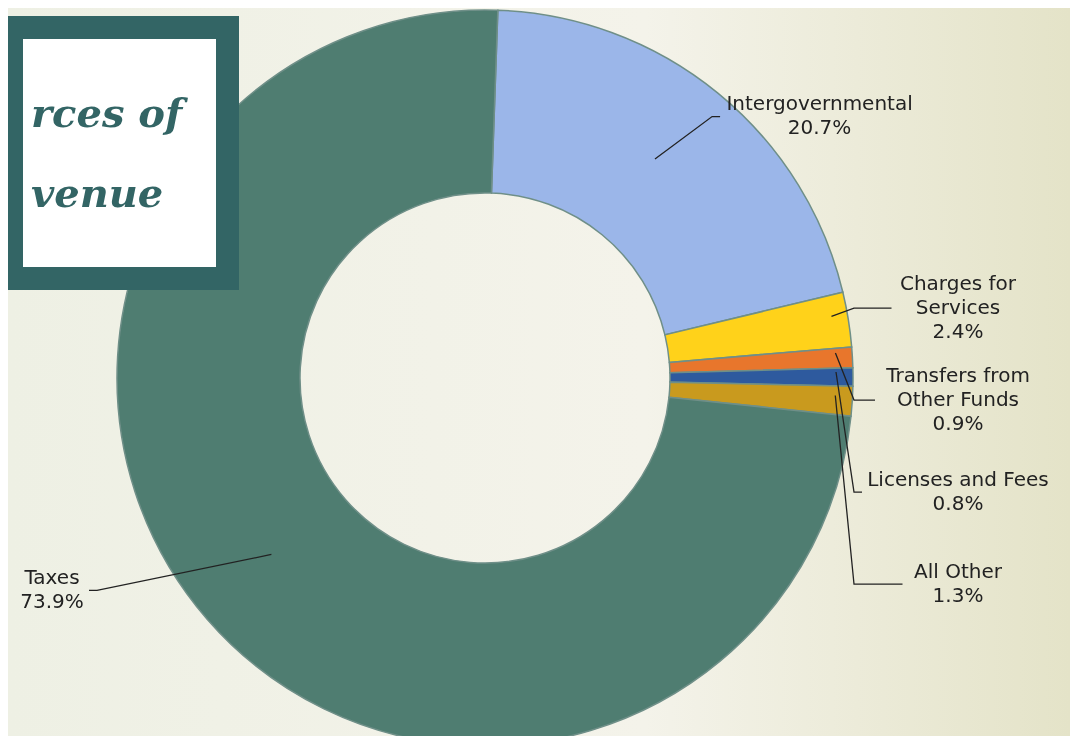 Image resolution: width=1078 pixels, height=744 pixels. I want to click on data-label: 0.9%, so click(958, 422).